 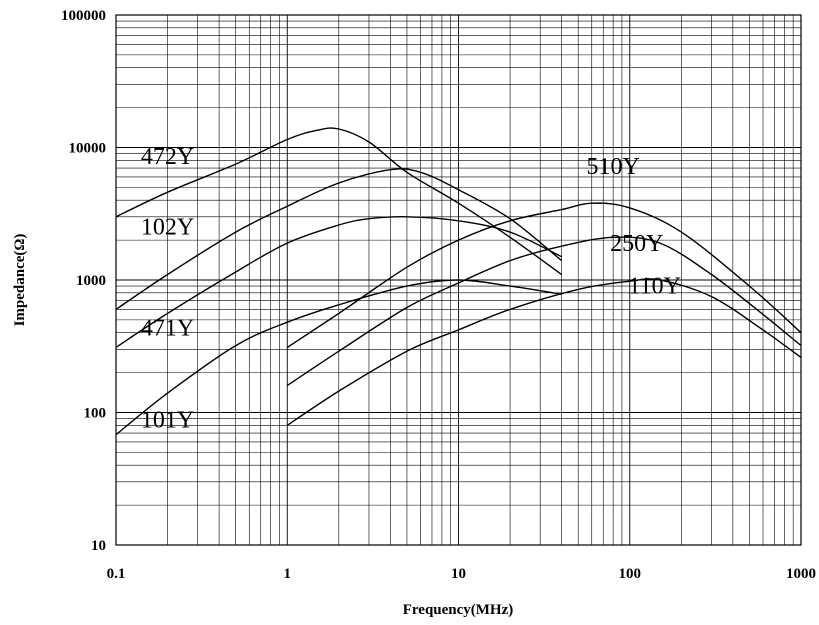 I want to click on series-label-471Y: 471Y, so click(x=167, y=329).